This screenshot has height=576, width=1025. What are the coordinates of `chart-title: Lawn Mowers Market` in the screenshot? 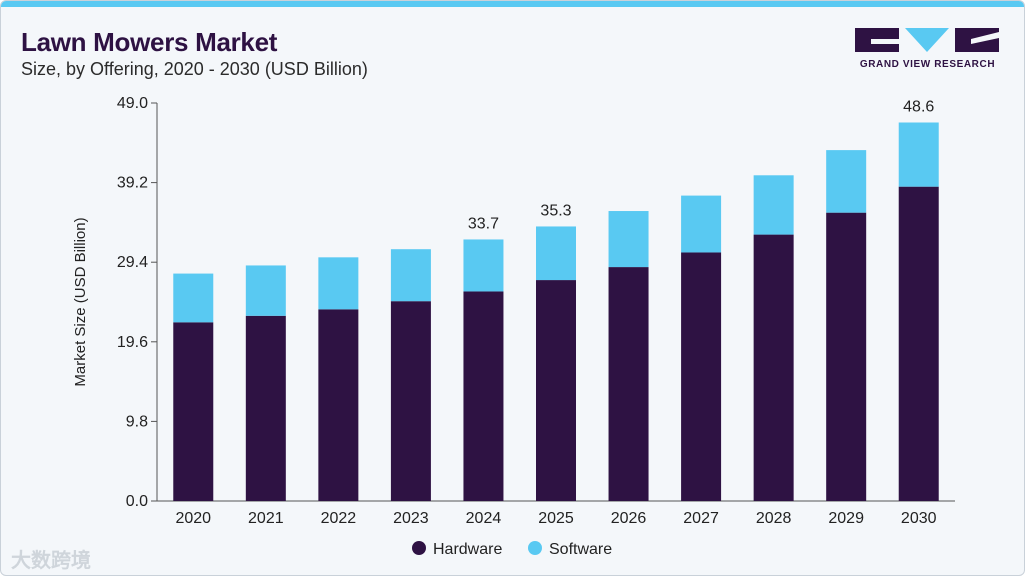 It's located at (149, 42).